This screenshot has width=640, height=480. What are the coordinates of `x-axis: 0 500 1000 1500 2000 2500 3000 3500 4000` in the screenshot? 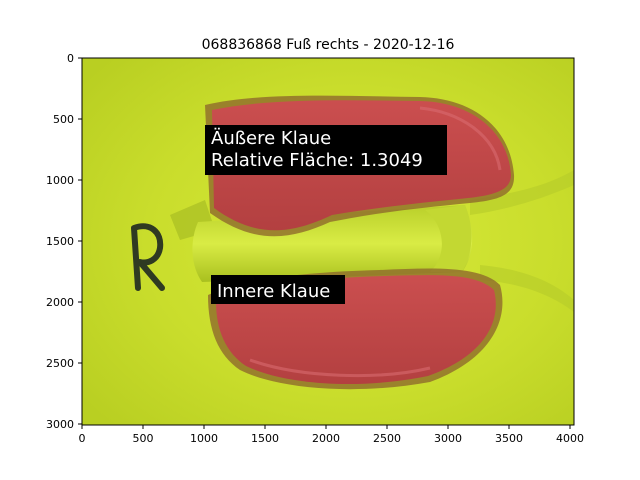 It's located at (331, 435).